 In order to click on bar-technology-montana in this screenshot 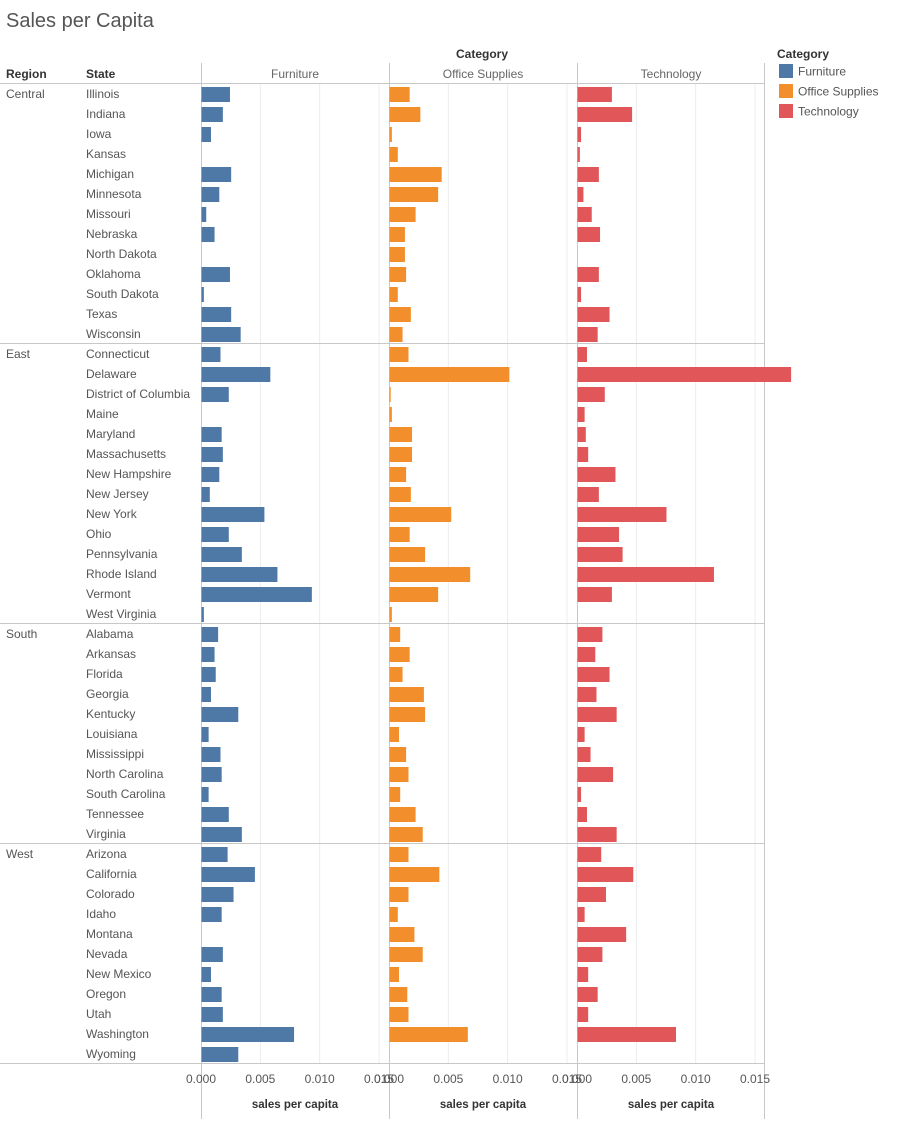, I will do `click(602, 934)`.